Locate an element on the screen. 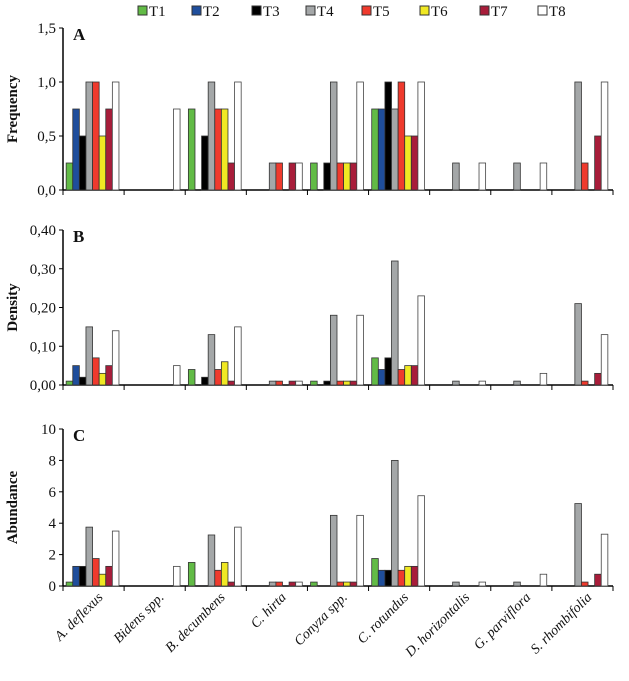  y-tick-label: 0,00 is located at coordinates (43, 386).